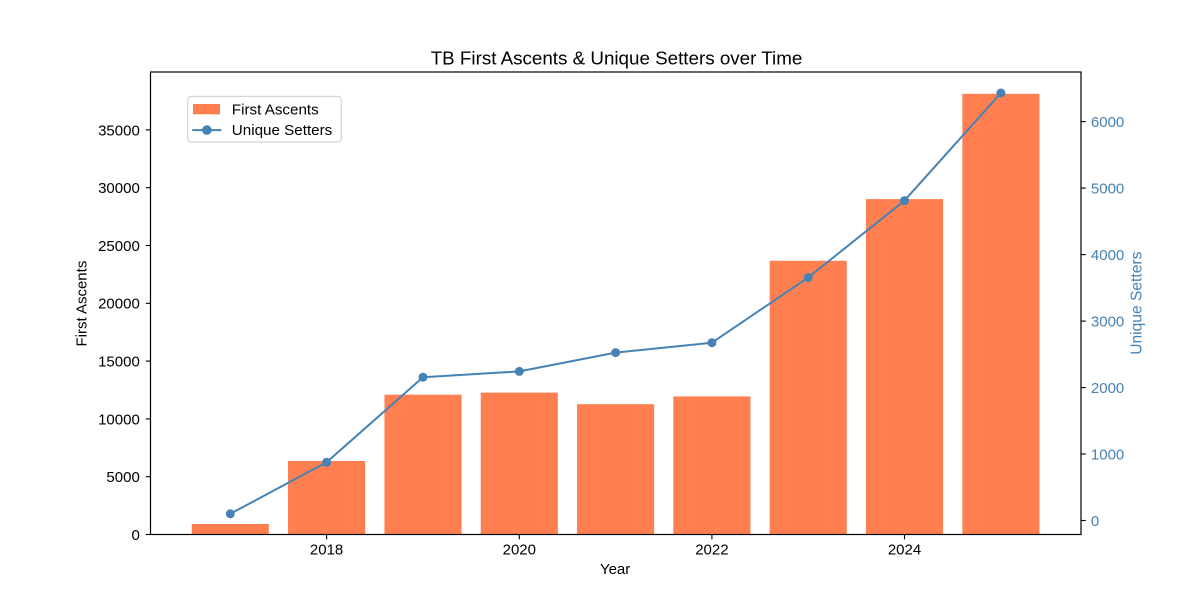 This screenshot has width=1200, height=600. I want to click on svg-text: Year, so click(615, 569).